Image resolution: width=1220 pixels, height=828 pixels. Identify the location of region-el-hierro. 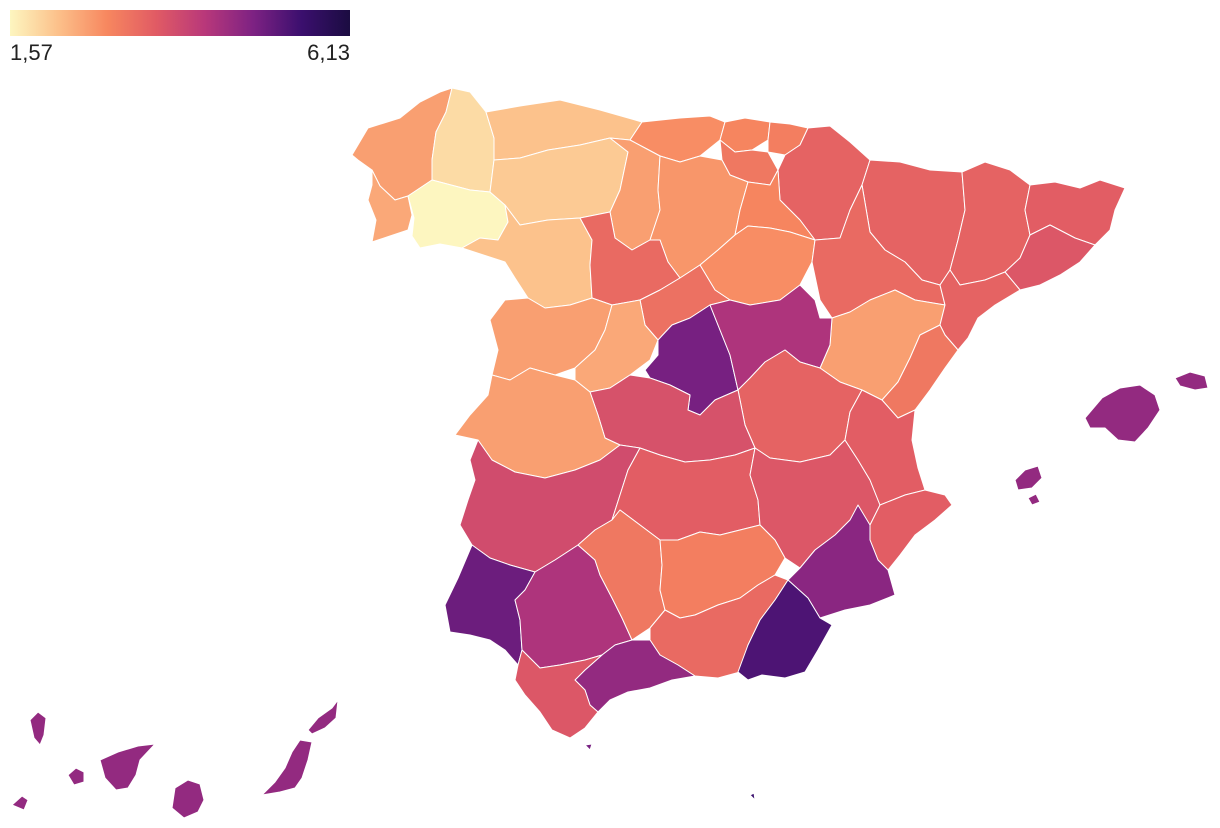
(20, 803).